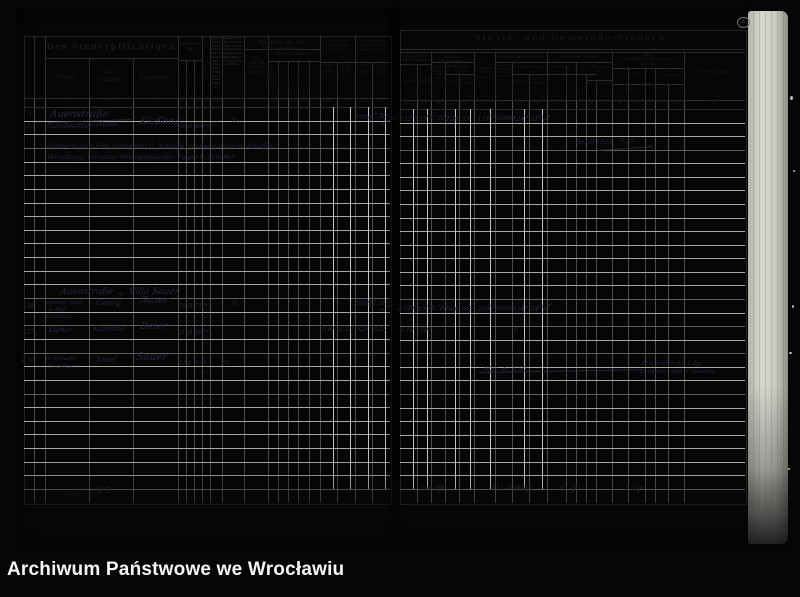  I want to click on column-number: 12., so click(256, 102).